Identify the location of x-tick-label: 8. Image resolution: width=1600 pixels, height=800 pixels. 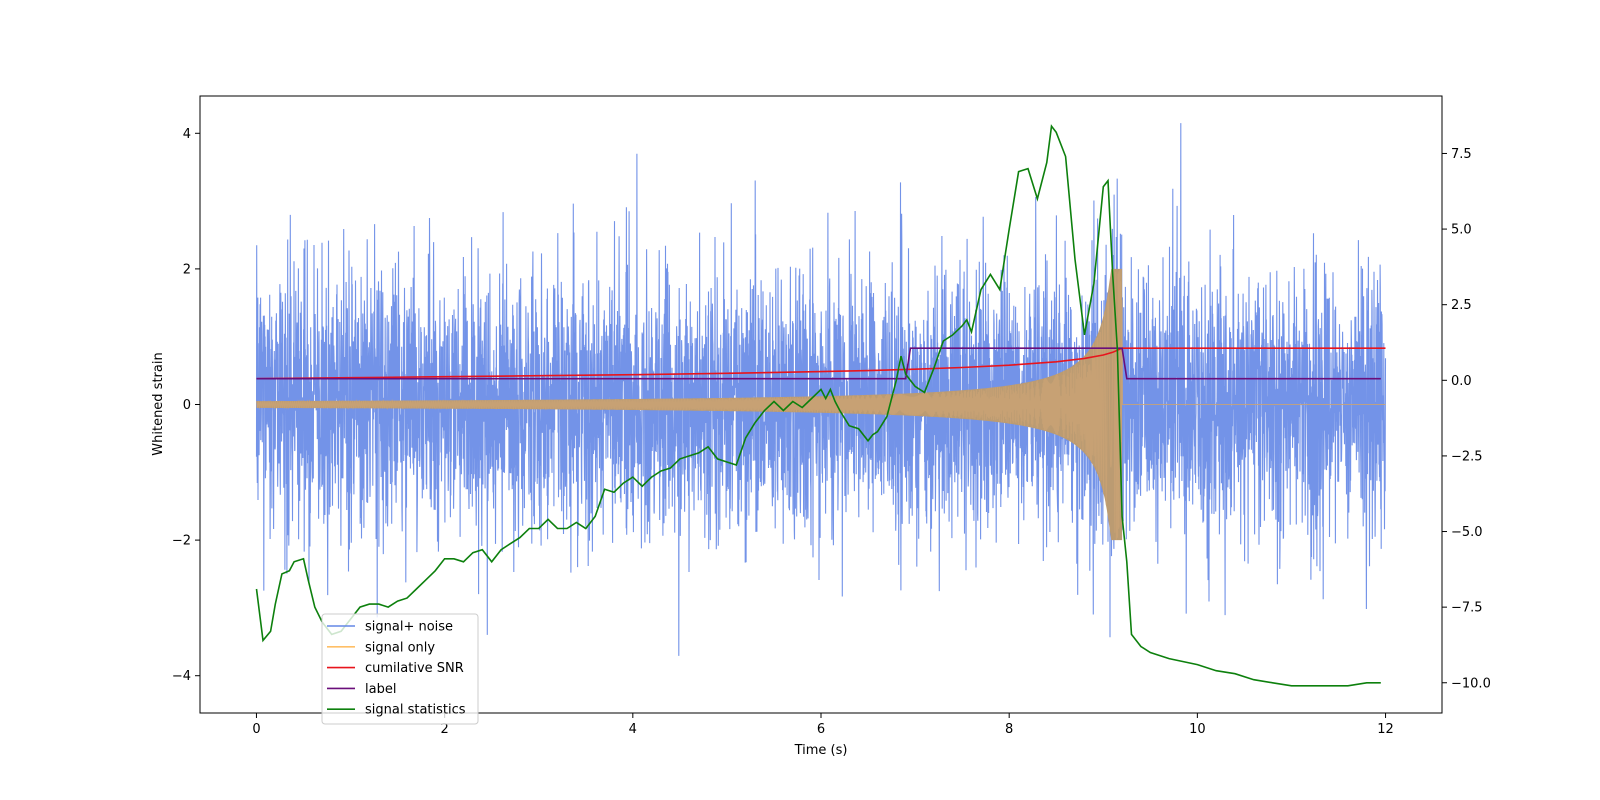
(1009, 729).